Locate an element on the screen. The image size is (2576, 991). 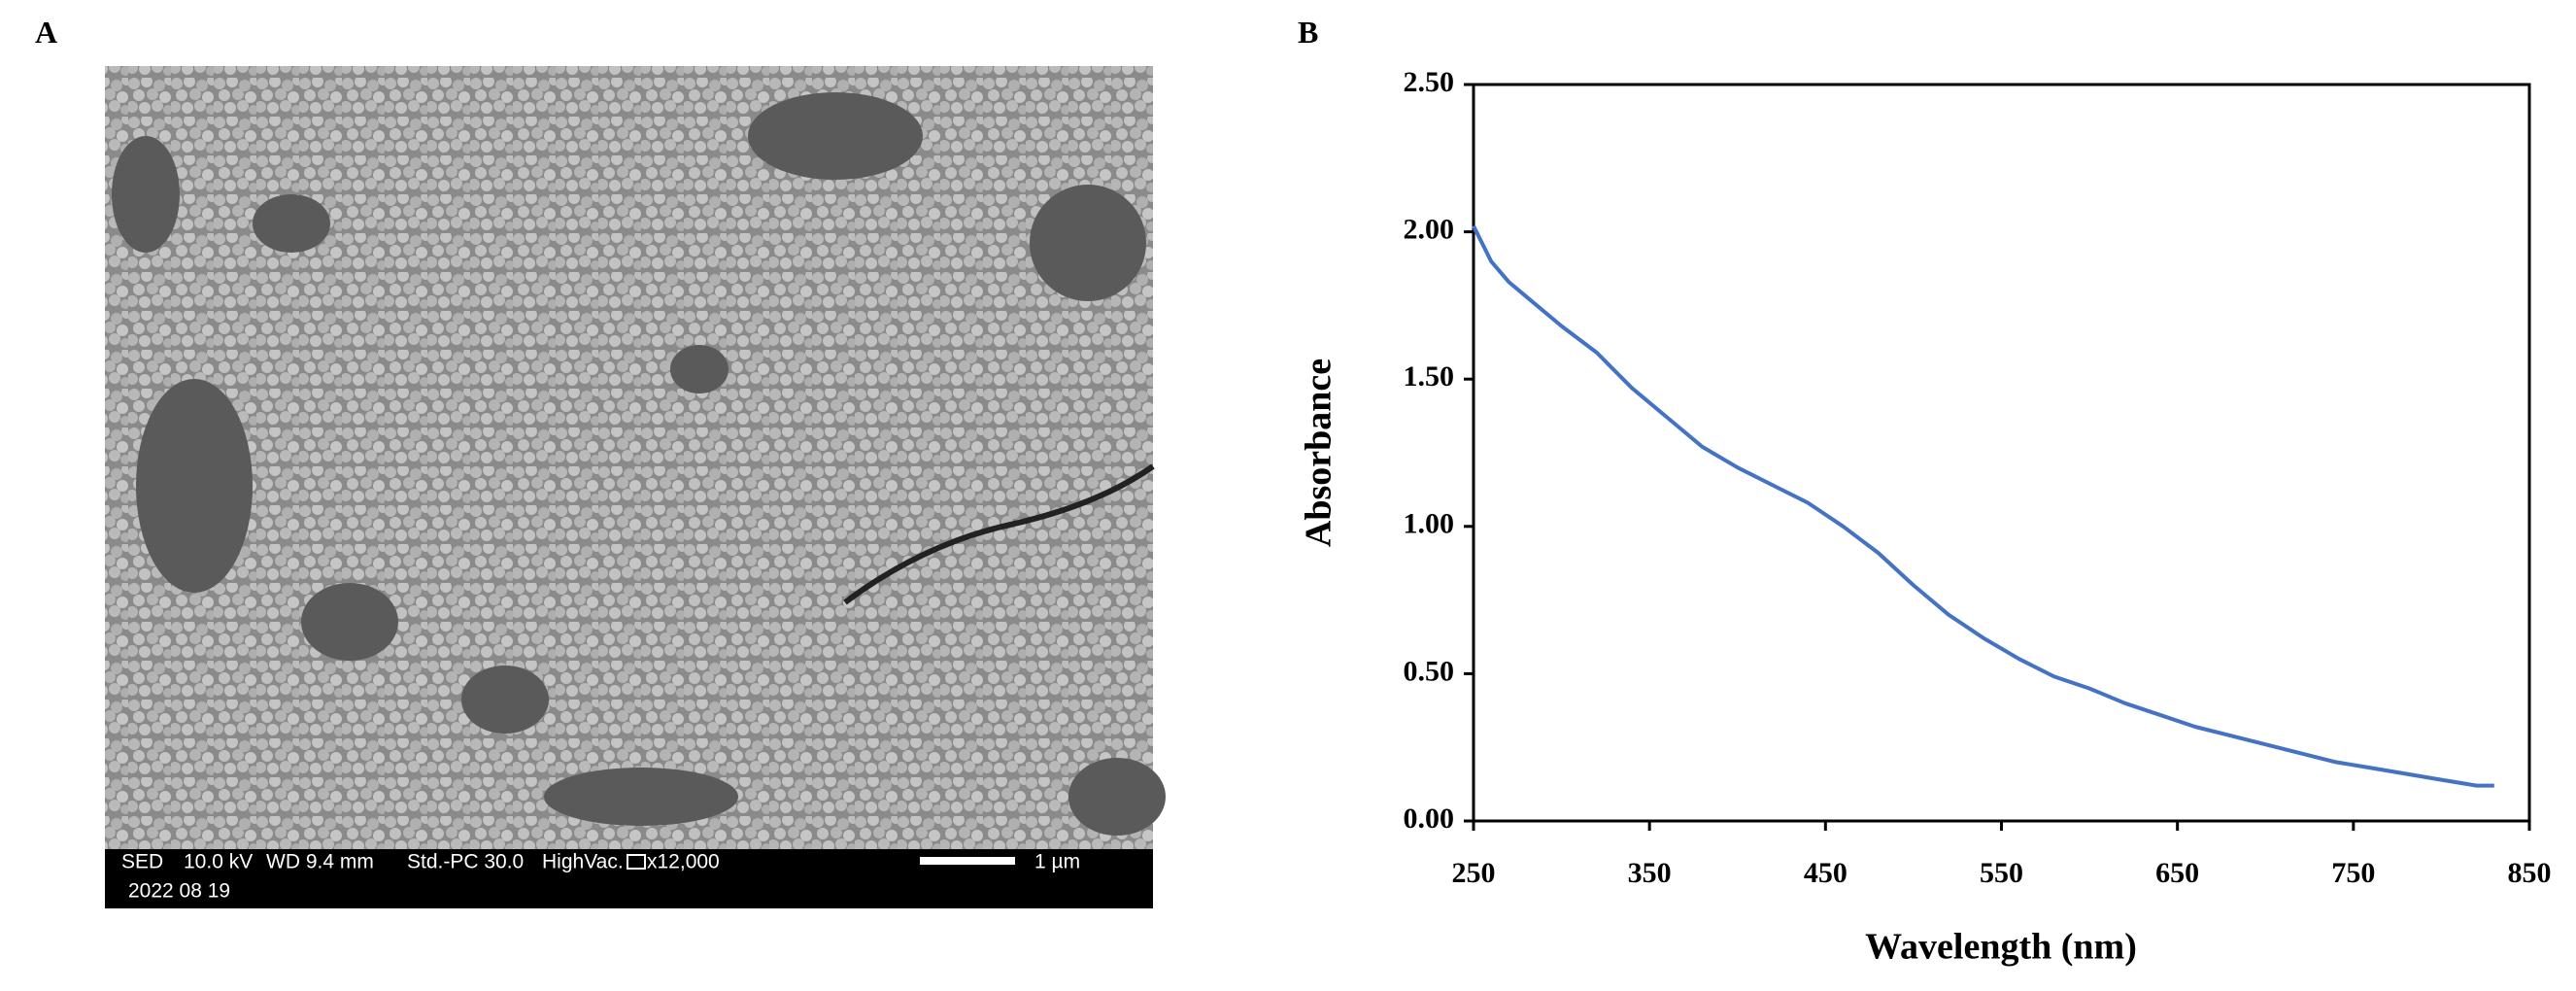
info-date: 2022 08 19 is located at coordinates (179, 891).